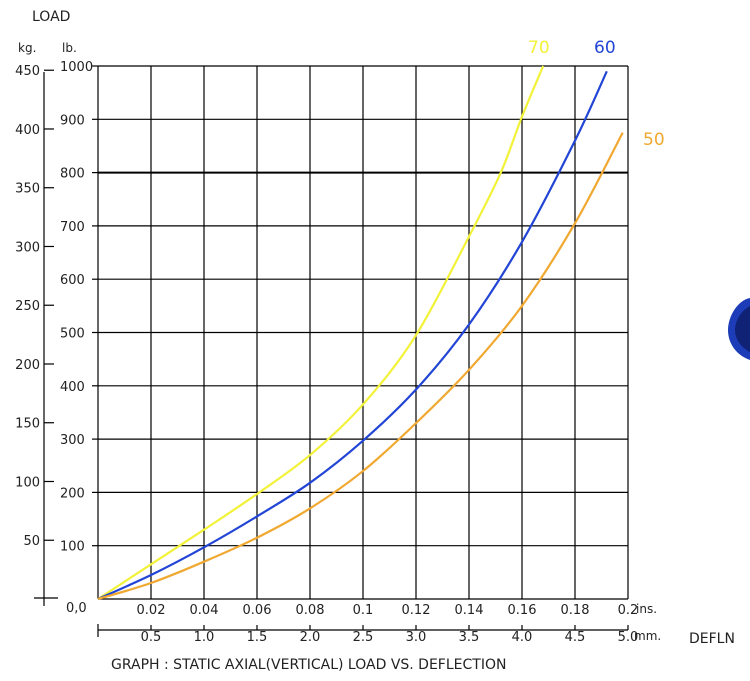 The image size is (750, 681). I want to click on y-axis-title: LOAD, so click(51, 17).